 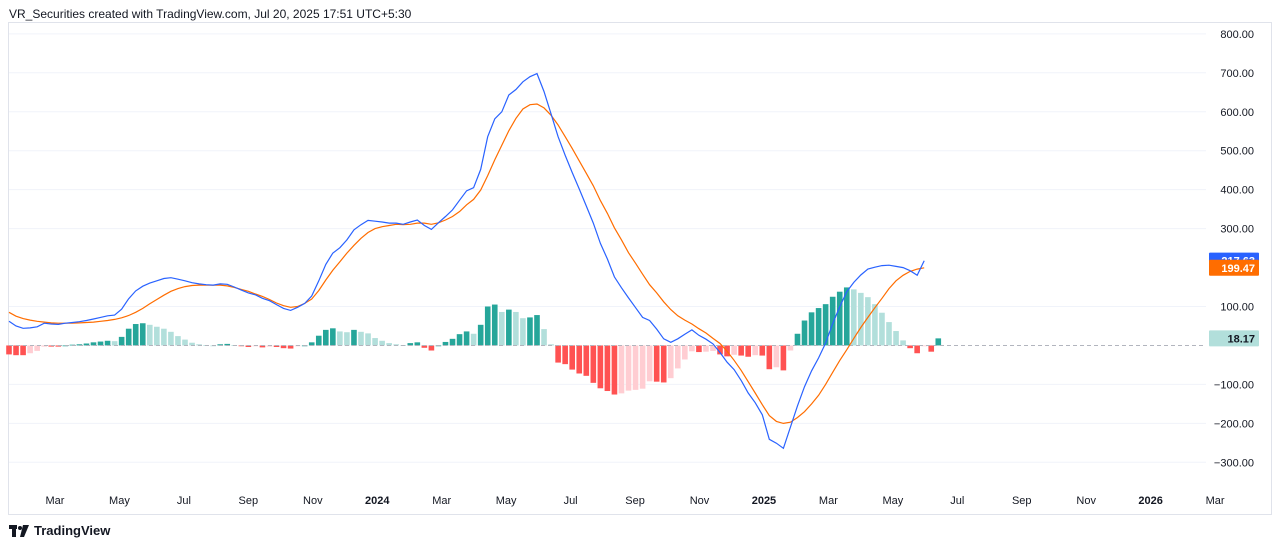 What do you see at coordinates (1237, 152) in the screenshot?
I see `y-tick-label: 500.00` at bounding box center [1237, 152].